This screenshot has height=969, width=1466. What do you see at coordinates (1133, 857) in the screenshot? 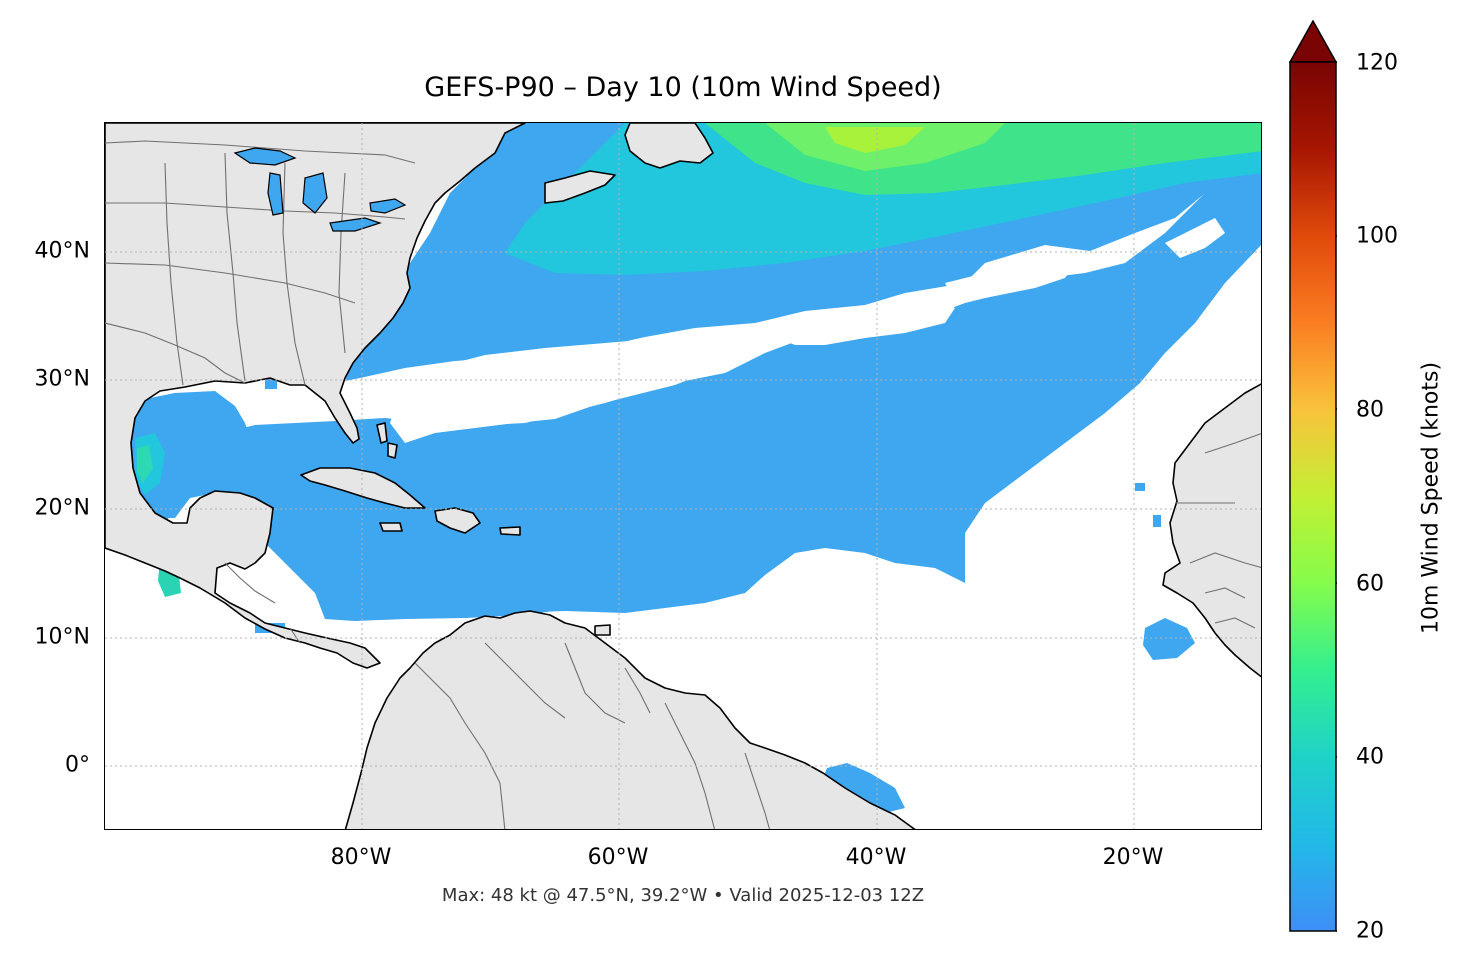
I see `x-tick-20w: 20°W` at bounding box center [1133, 857].